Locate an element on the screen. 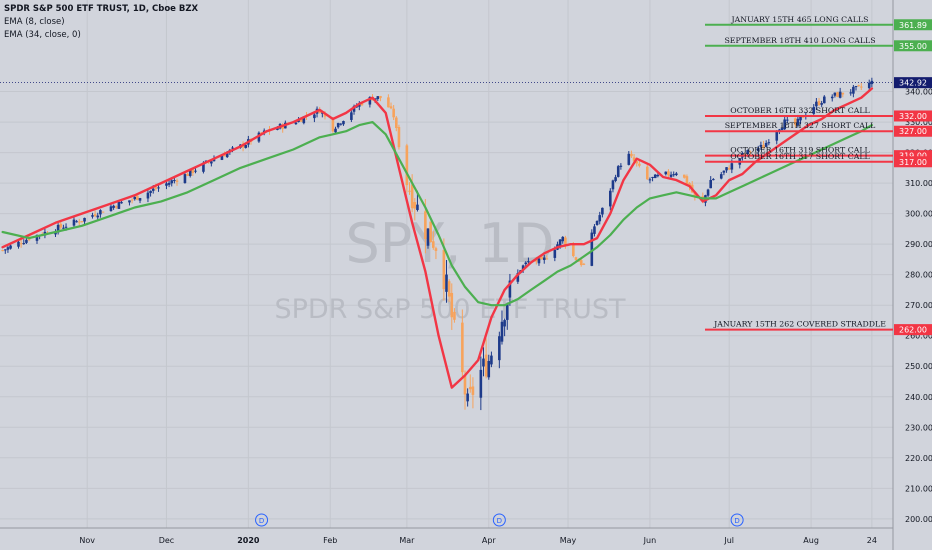  symbol-title: SPDR S&P 500 ETF TRUST, 1D, Cboe BZX is located at coordinates (101, 9).